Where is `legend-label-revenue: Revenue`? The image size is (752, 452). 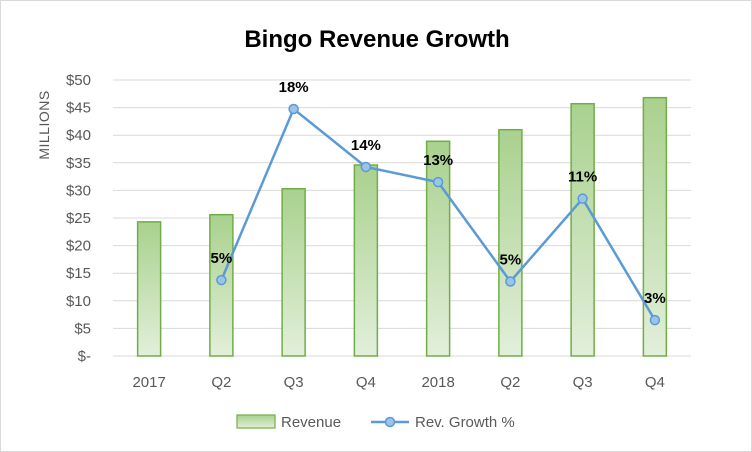 legend-label-revenue: Revenue is located at coordinates (311, 422).